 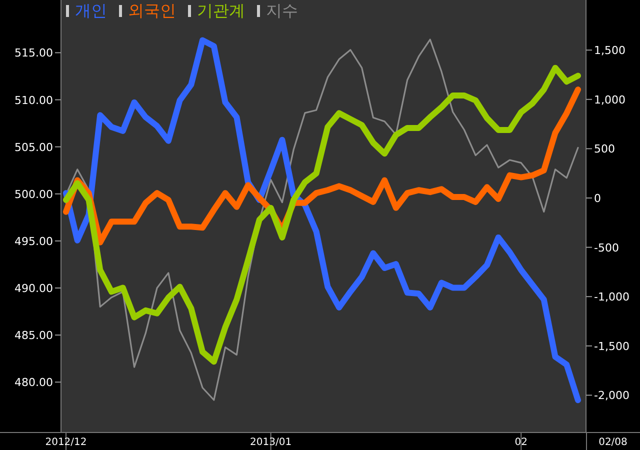 I want to click on y-tick-label: 485.00, so click(x=33, y=335).